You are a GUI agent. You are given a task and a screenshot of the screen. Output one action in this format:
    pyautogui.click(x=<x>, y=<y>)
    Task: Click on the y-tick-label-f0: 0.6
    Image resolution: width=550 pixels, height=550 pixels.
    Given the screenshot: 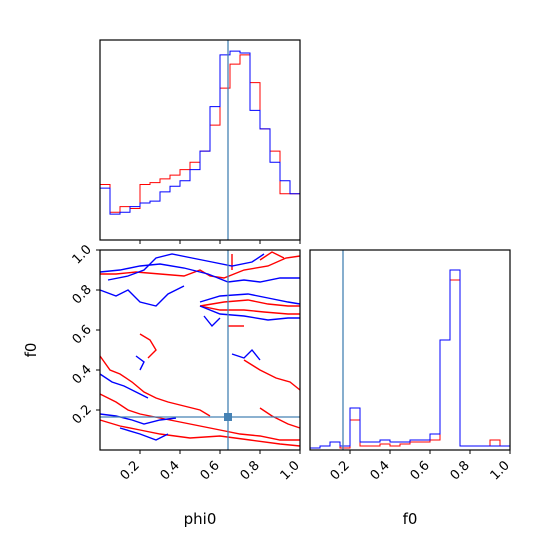 What is the action you would take?
    pyautogui.click(x=82, y=334)
    